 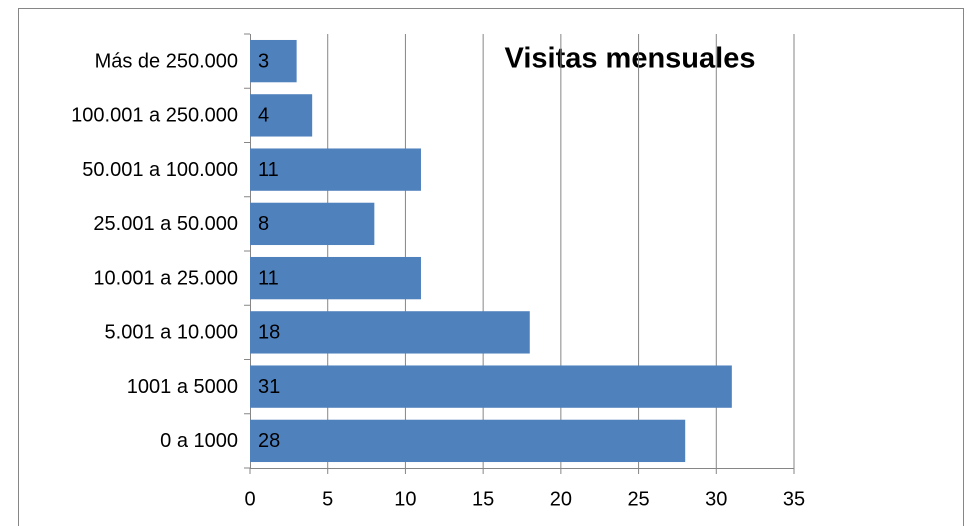 I want to click on y-tick-label: 0 a 1000, so click(x=199, y=441).